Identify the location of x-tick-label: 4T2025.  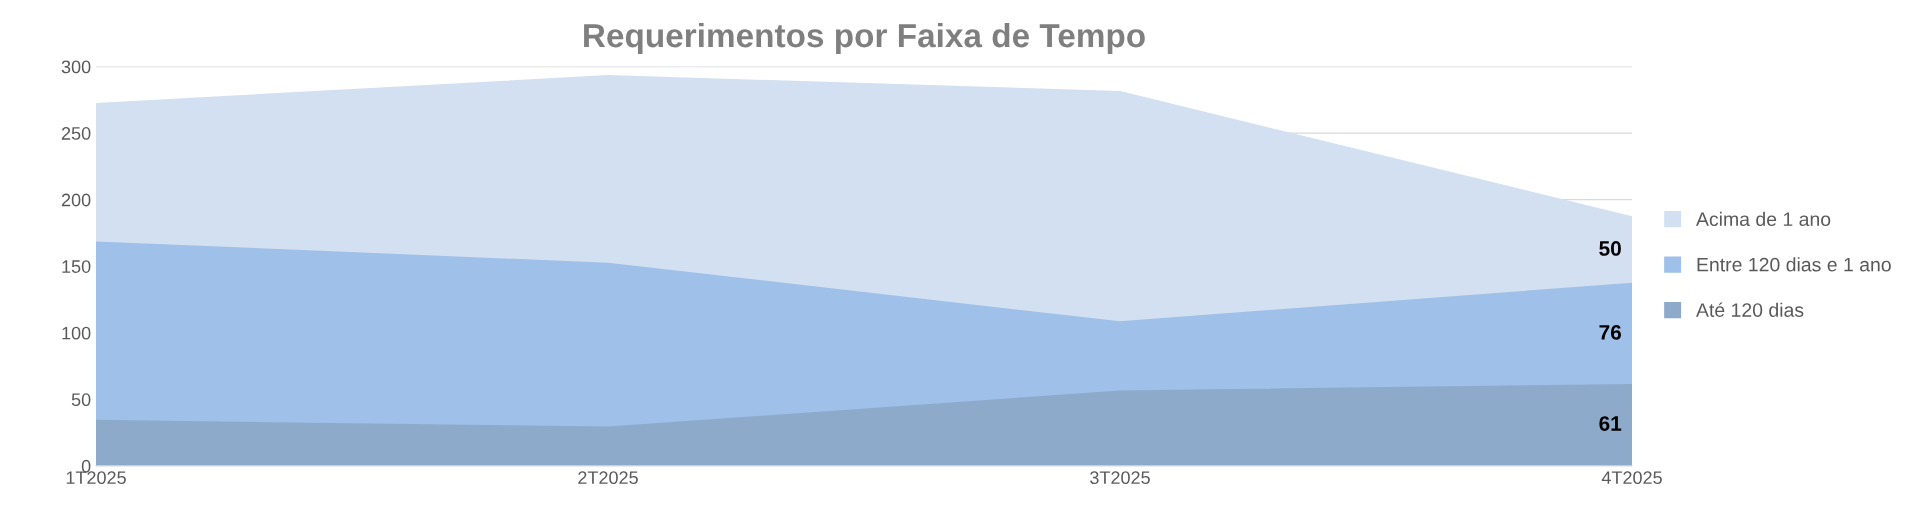
(1631, 478).